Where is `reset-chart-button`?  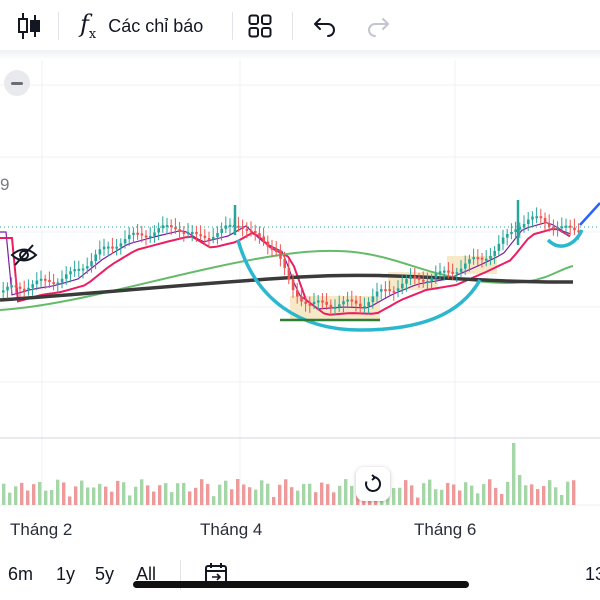 reset-chart-button is located at coordinates (373, 484).